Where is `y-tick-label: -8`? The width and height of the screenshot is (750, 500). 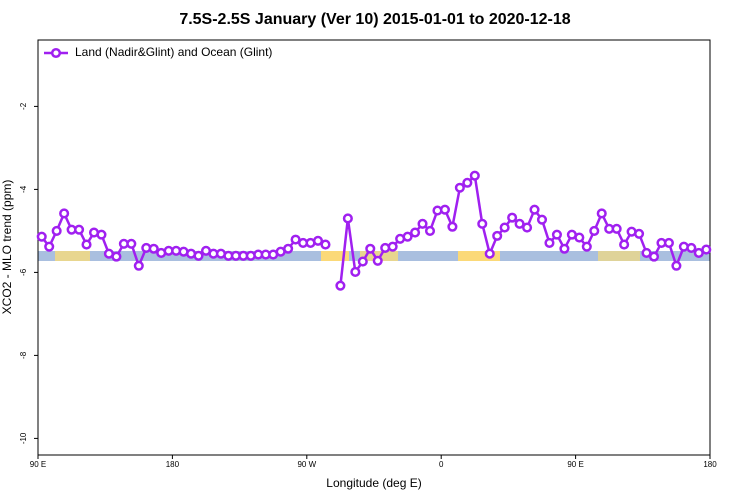
y-tick-label: -8 is located at coordinates (23, 355).